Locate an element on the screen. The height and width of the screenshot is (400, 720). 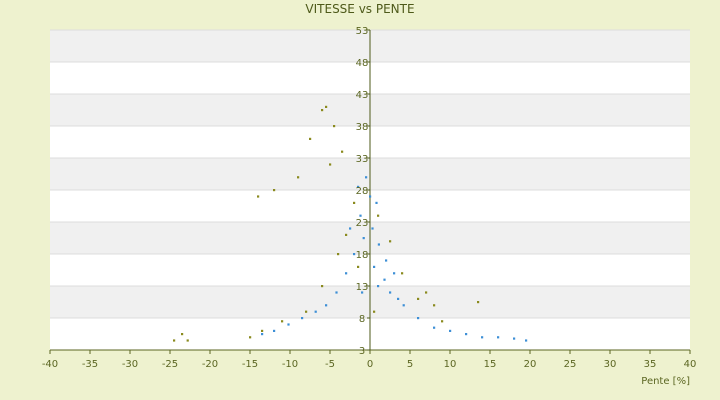
x-tick-label: -35 is located at coordinates (90, 364).